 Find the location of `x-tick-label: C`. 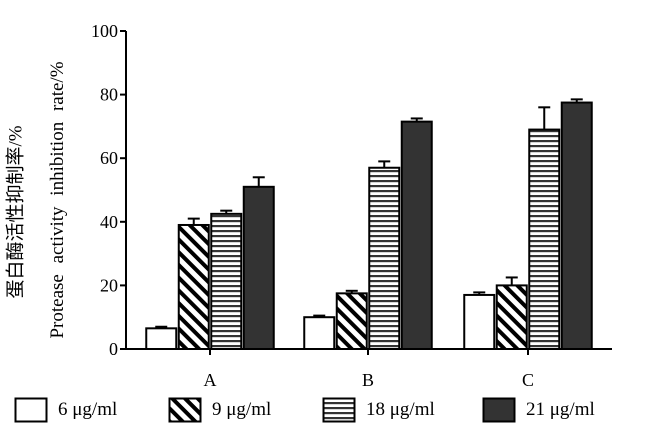

x-tick-label: C is located at coordinates (528, 380).